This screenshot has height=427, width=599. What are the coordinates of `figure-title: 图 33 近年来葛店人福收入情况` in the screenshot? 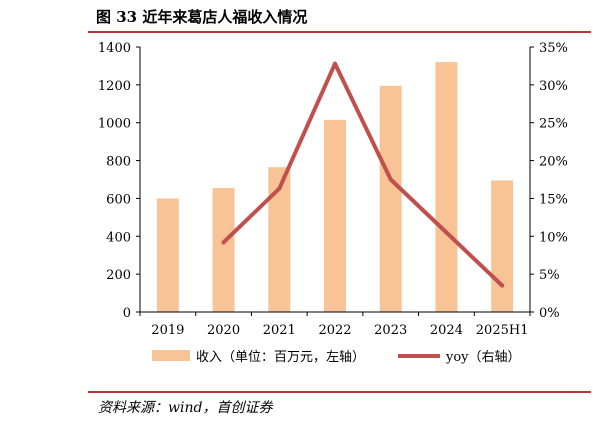 It's located at (202, 17).